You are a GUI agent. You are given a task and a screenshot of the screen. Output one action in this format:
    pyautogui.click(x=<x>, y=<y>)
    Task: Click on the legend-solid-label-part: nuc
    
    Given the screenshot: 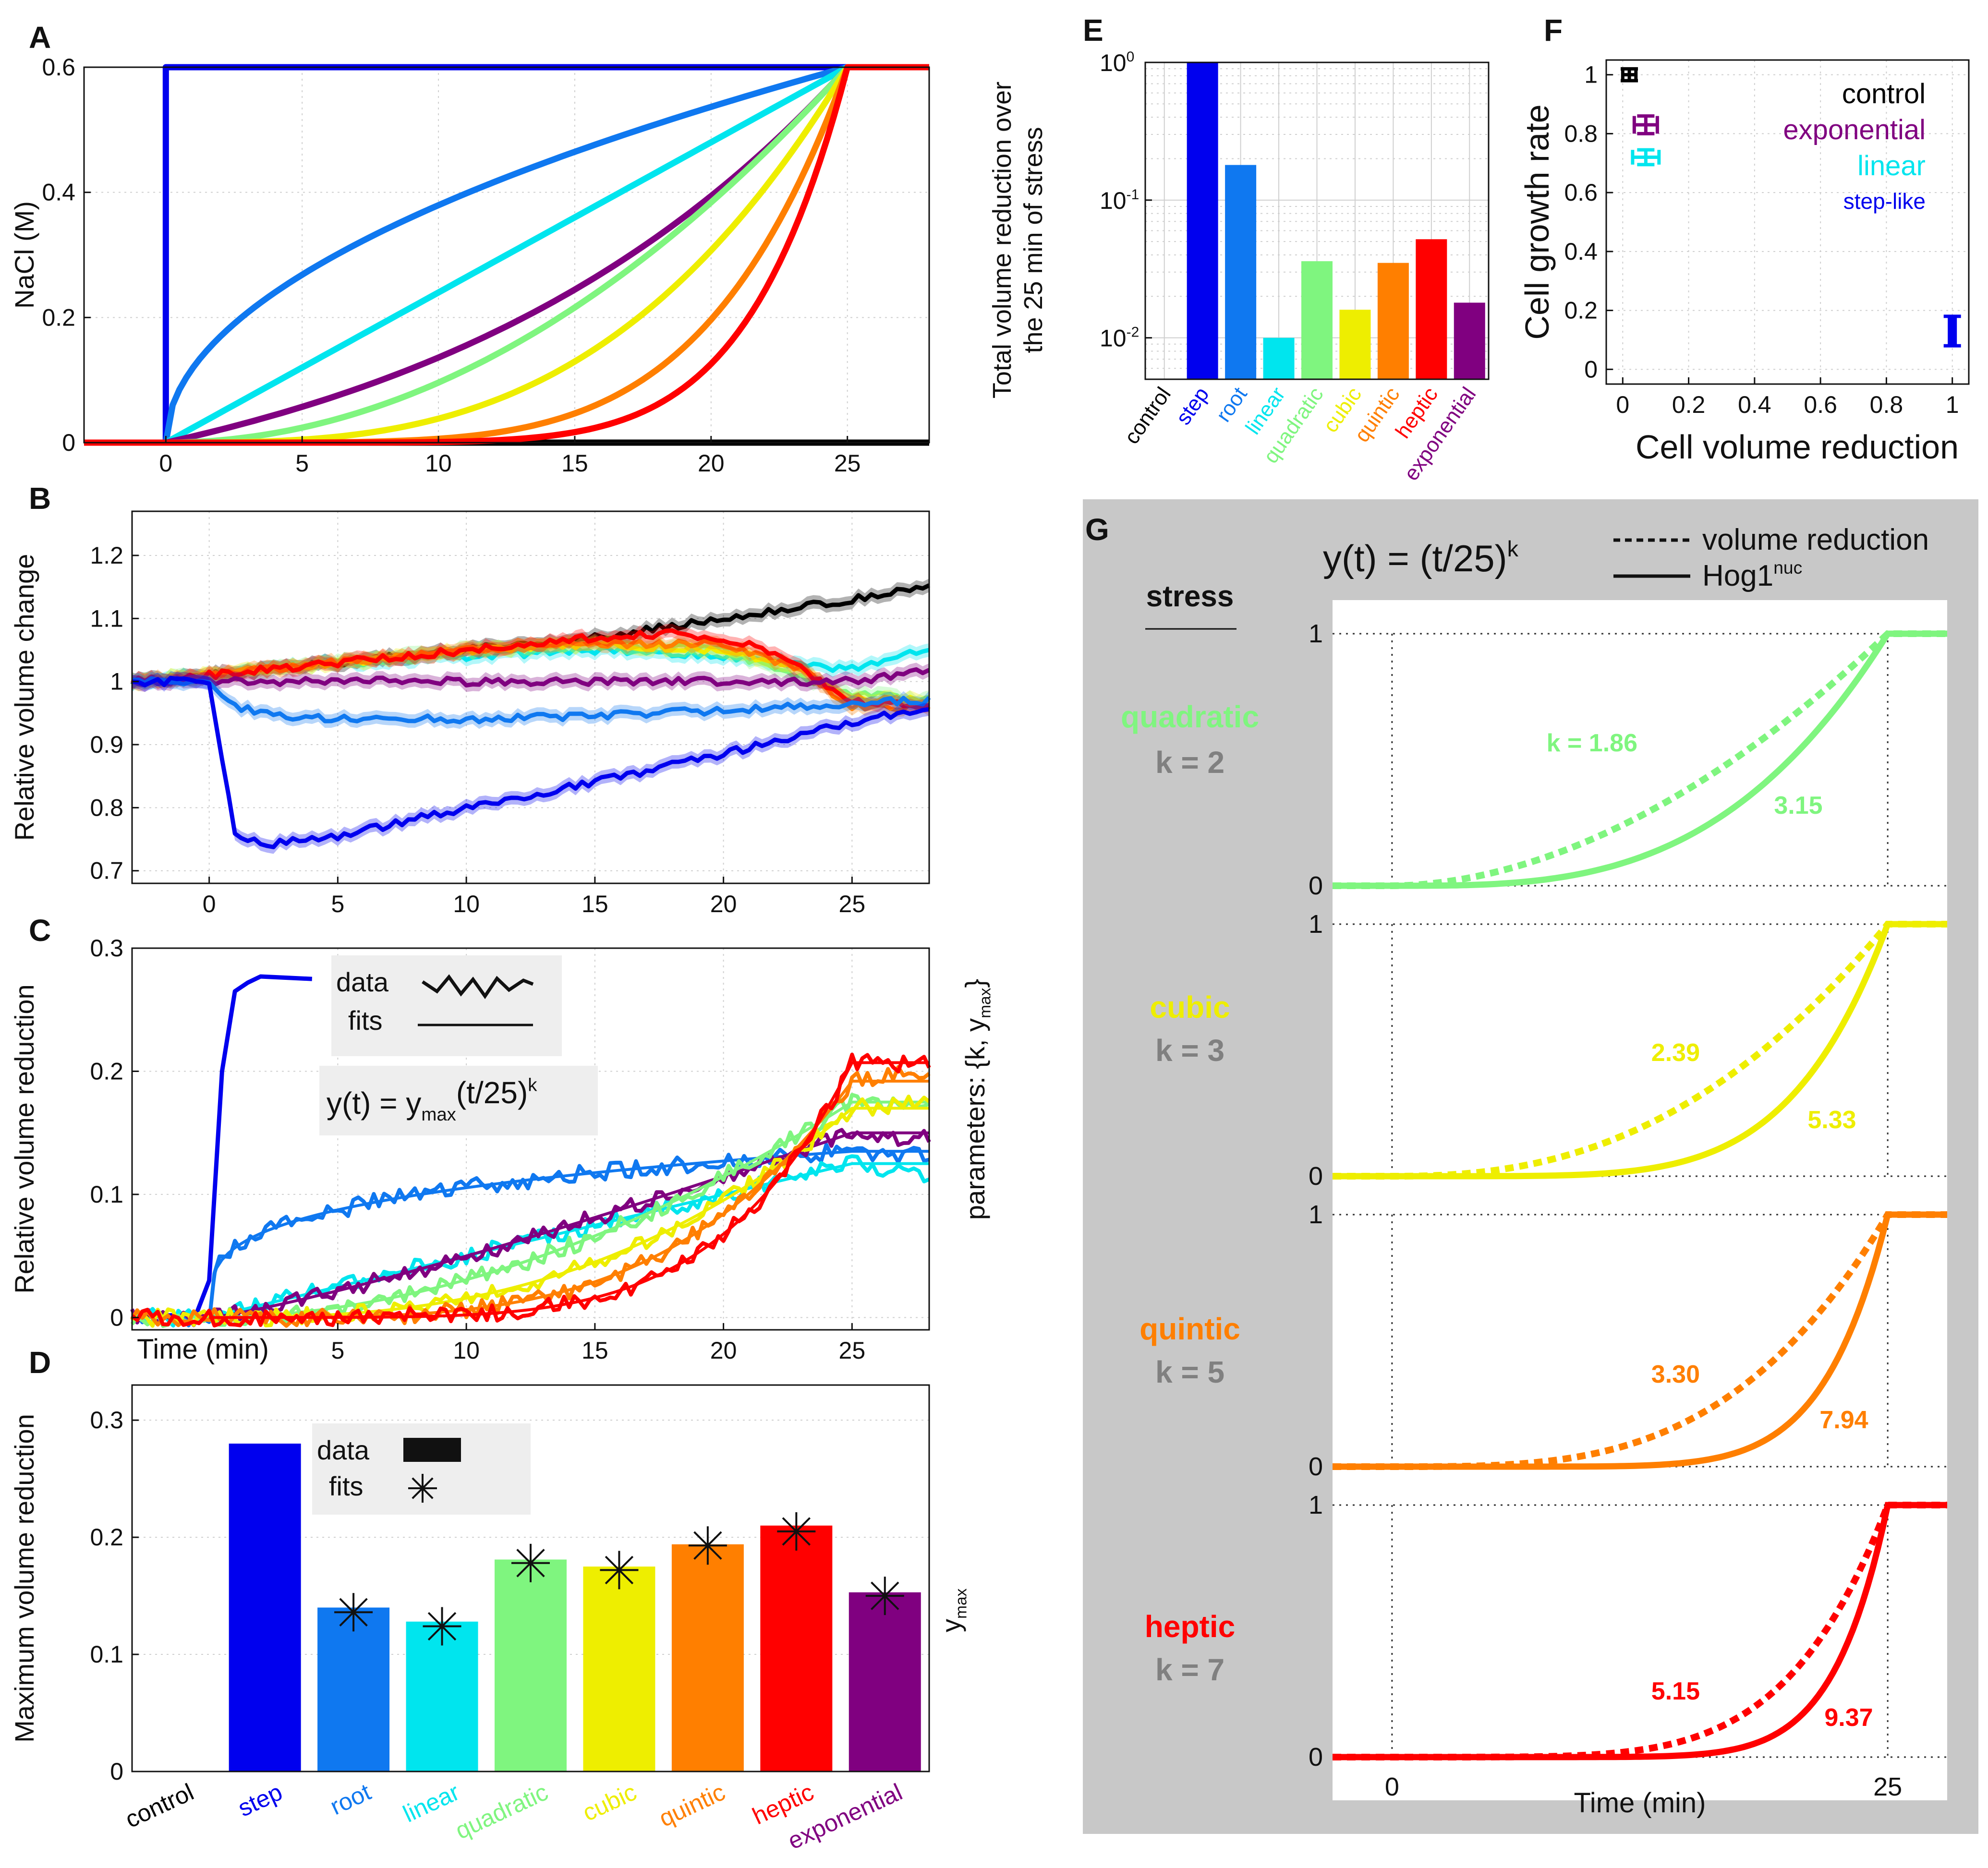 What is the action you would take?
    pyautogui.click(x=1788, y=567)
    